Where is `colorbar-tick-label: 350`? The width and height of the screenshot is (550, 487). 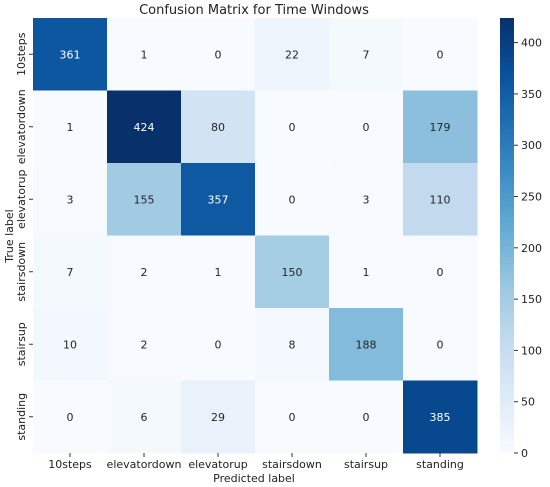
colorbar-tick-label: 350 is located at coordinates (531, 94).